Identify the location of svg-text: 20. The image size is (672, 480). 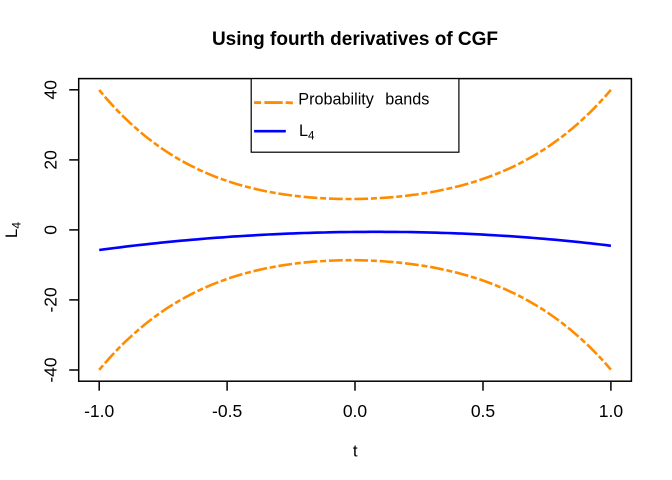
(51, 160).